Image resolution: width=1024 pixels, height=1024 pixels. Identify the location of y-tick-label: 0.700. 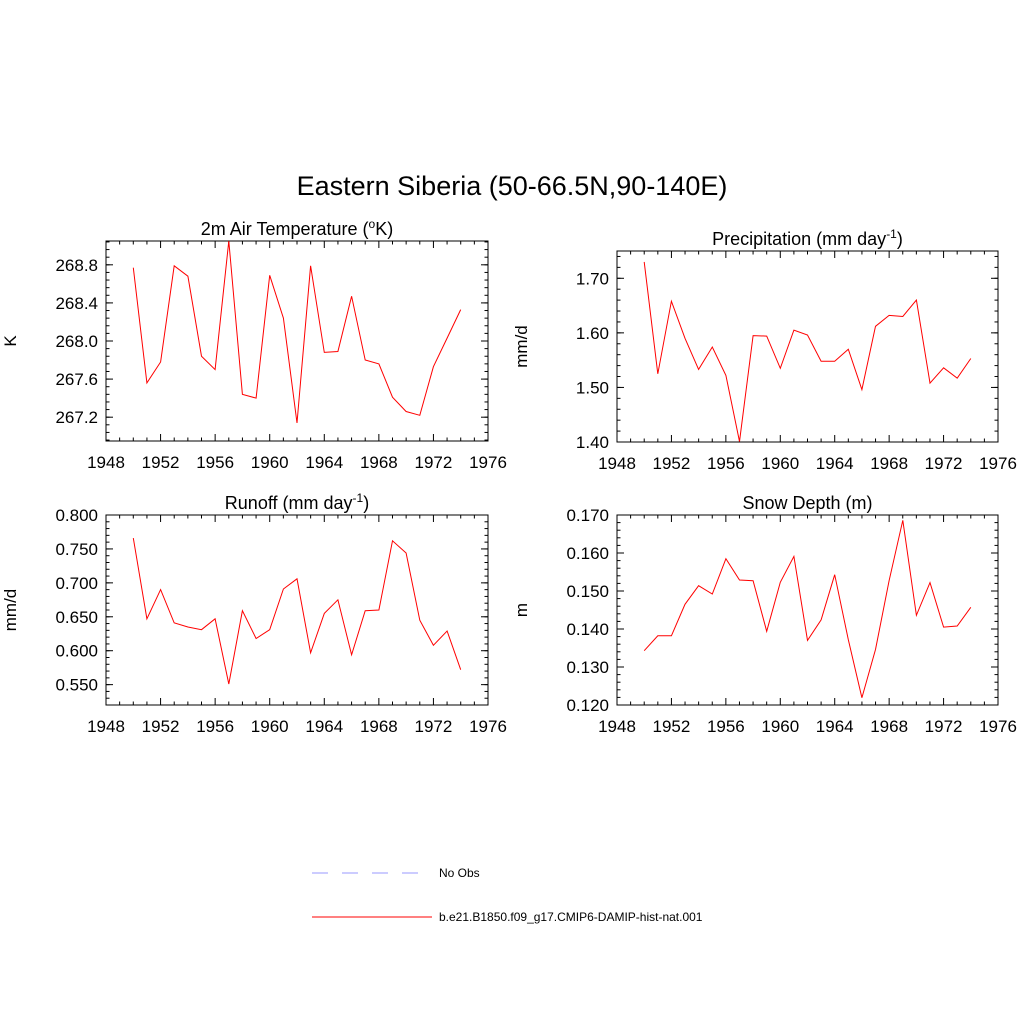
(76, 583).